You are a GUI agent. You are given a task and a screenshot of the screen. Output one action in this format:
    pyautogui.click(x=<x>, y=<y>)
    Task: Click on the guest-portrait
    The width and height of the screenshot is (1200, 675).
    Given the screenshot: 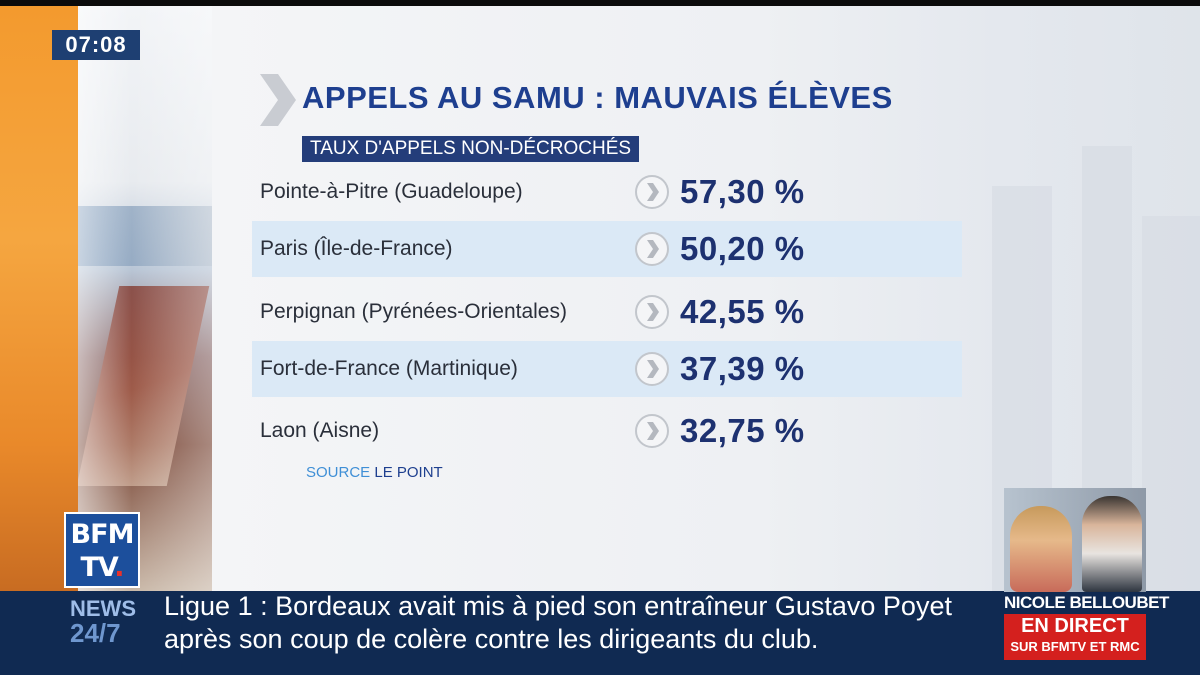 What is the action you would take?
    pyautogui.click(x=1041, y=549)
    